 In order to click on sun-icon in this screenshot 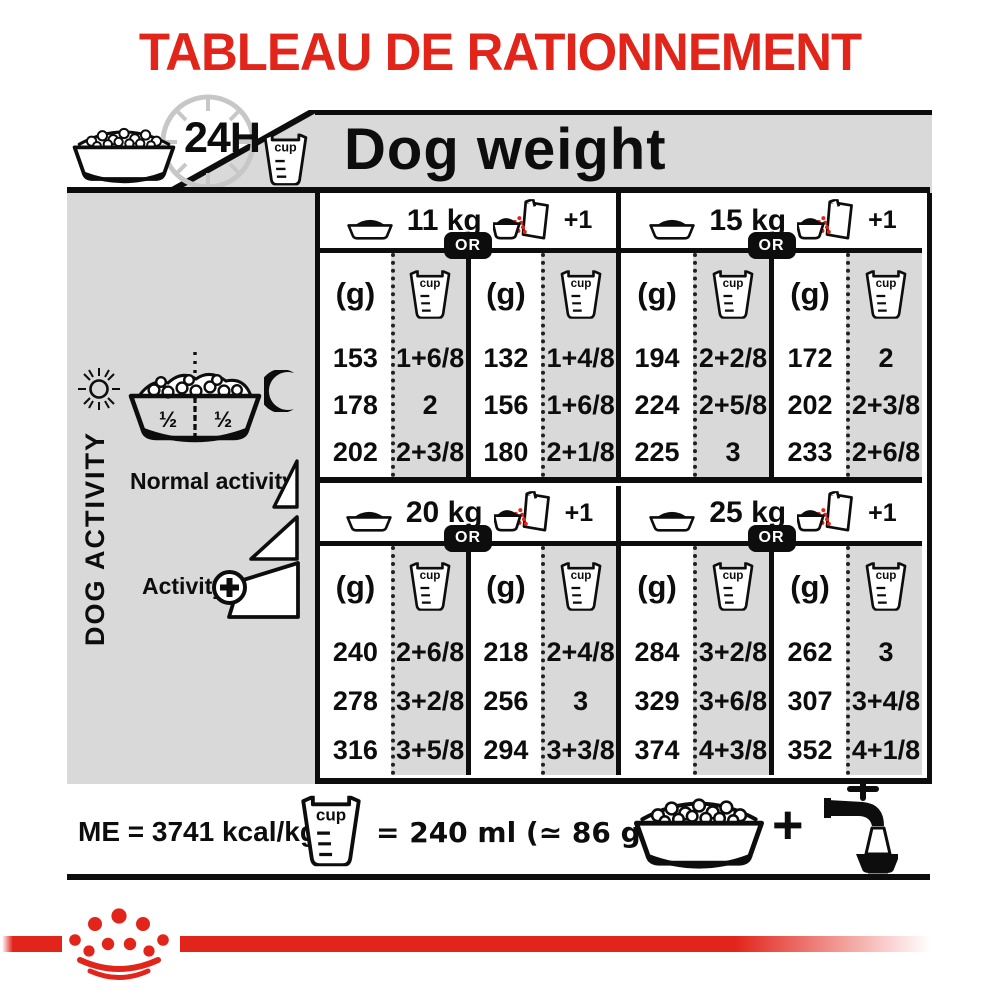, I will do `click(99, 389)`.